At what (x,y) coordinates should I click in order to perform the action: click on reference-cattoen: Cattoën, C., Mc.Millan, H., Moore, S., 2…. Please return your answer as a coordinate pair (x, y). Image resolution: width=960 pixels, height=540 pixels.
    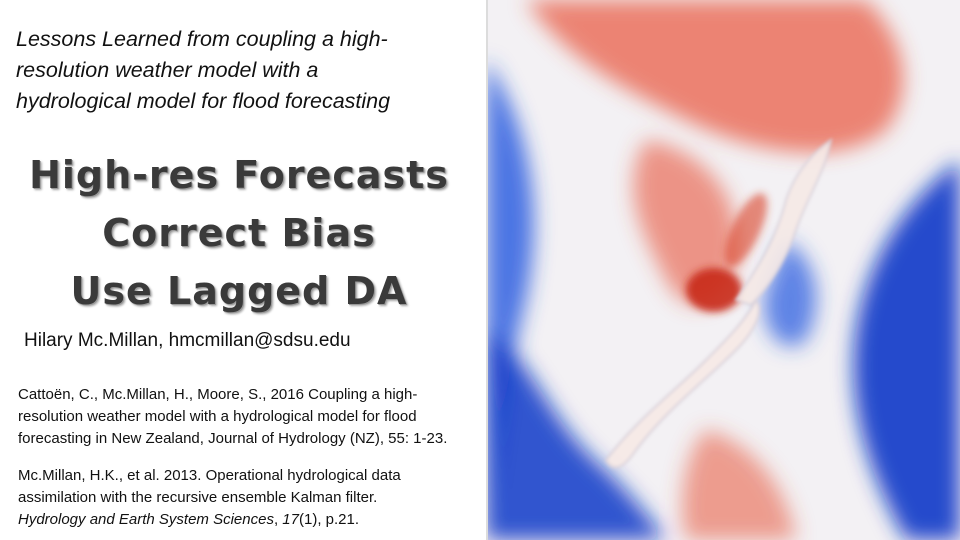
    Looking at the image, I should click on (253, 417).